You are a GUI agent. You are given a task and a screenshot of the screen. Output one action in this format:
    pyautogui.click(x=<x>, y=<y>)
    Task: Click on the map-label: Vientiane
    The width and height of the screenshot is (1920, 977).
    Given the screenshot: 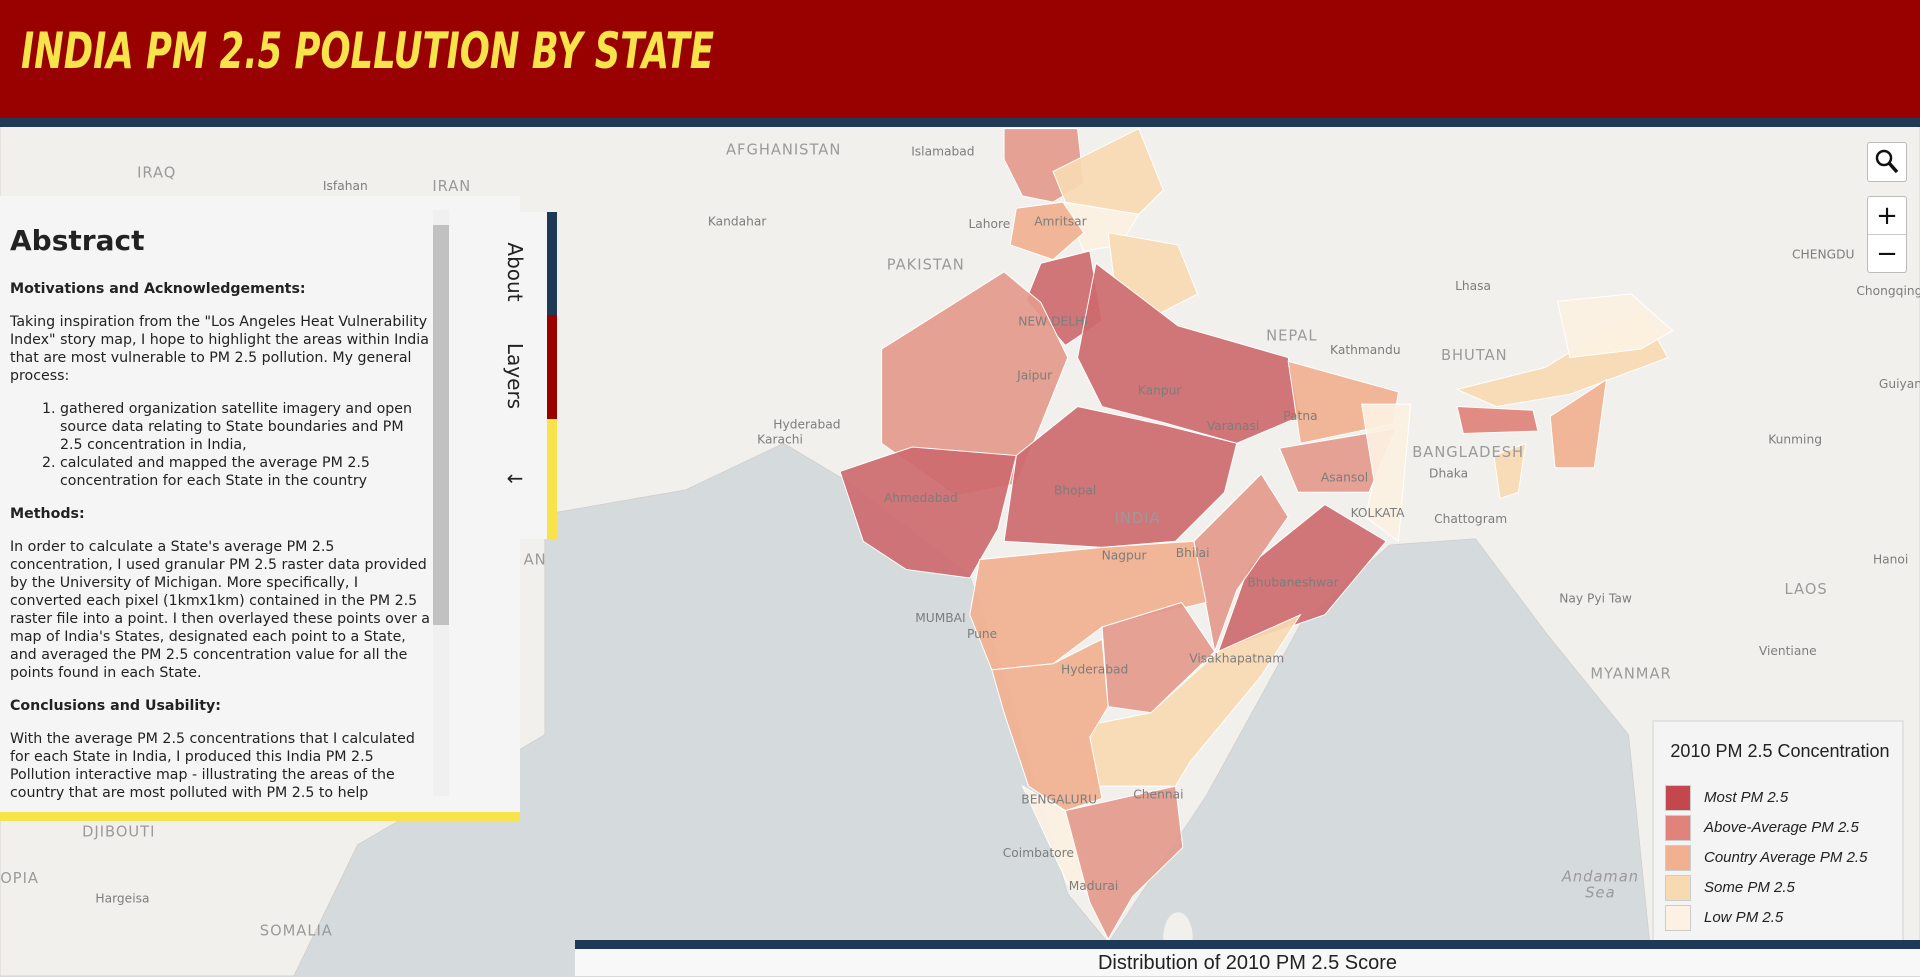 What is the action you would take?
    pyautogui.click(x=1788, y=651)
    